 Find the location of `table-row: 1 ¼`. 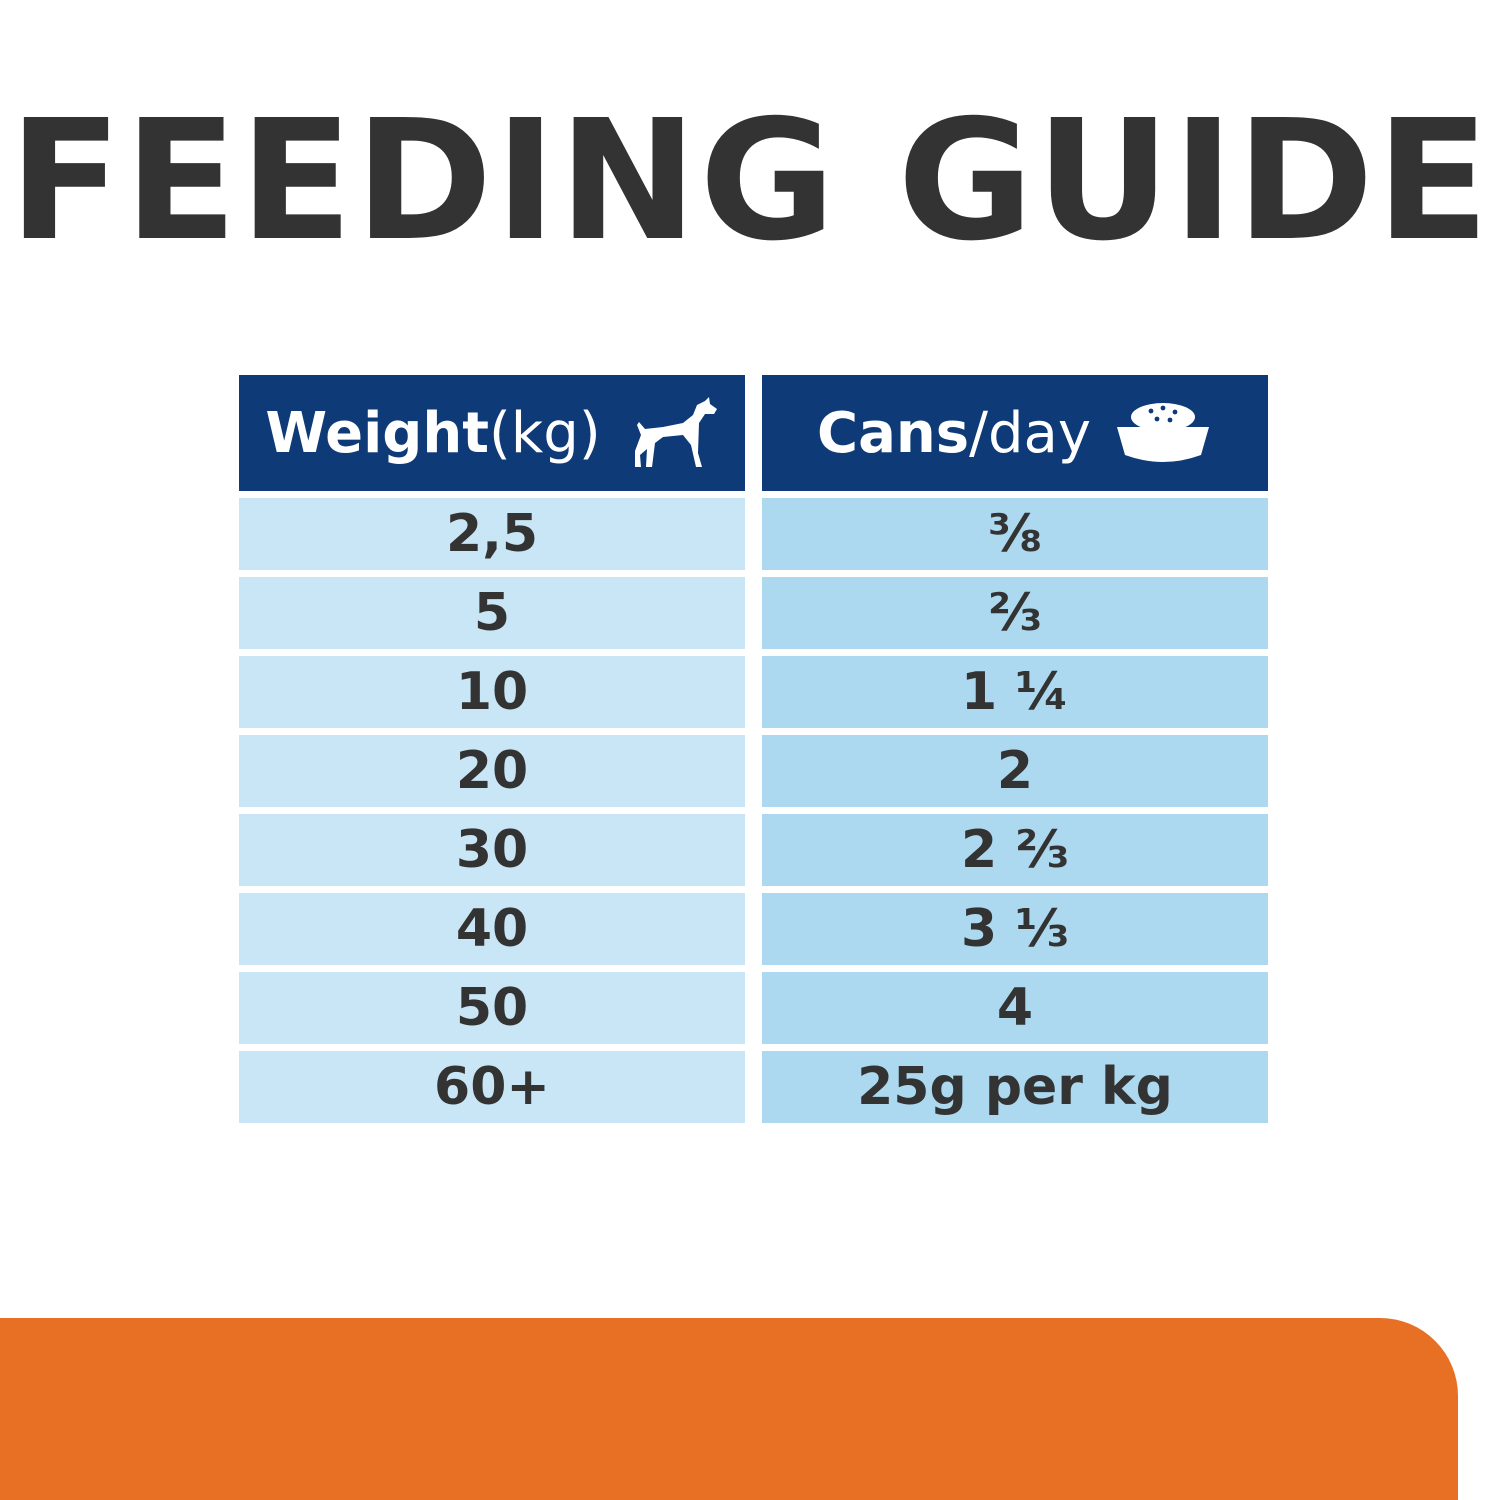

table-row: 1 ¼ is located at coordinates (1015, 692).